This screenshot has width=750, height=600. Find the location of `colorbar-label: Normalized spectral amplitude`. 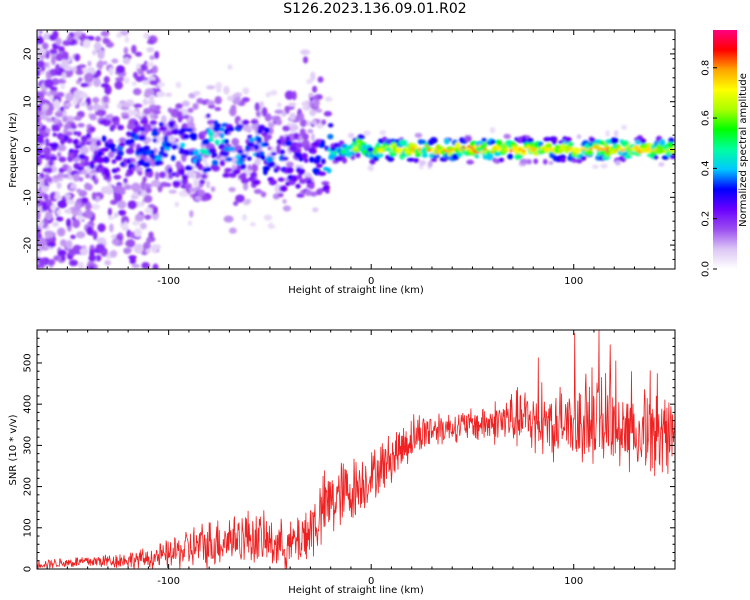

colorbar-label: Normalized spectral amplitude is located at coordinates (743, 150).